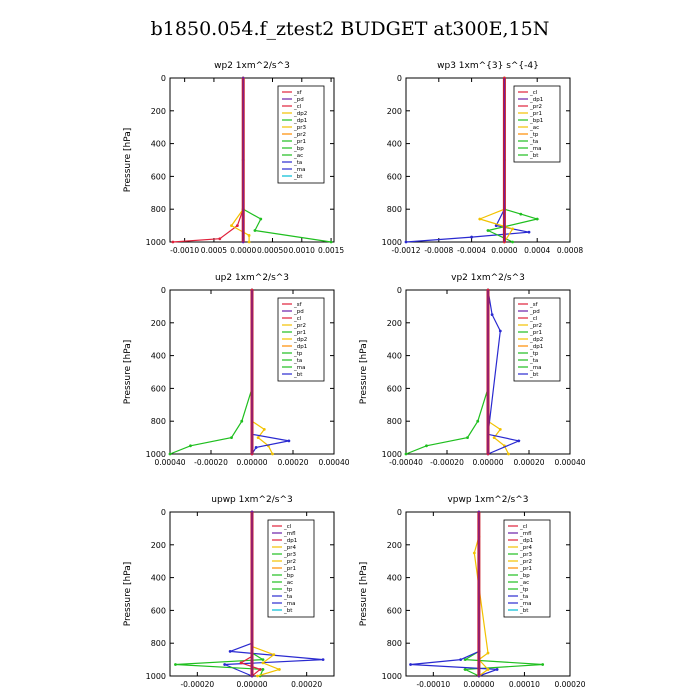 The height and width of the screenshot is (700, 700). What do you see at coordinates (288, 576) in the screenshot?
I see `legend-label: _bp` at bounding box center [288, 576].